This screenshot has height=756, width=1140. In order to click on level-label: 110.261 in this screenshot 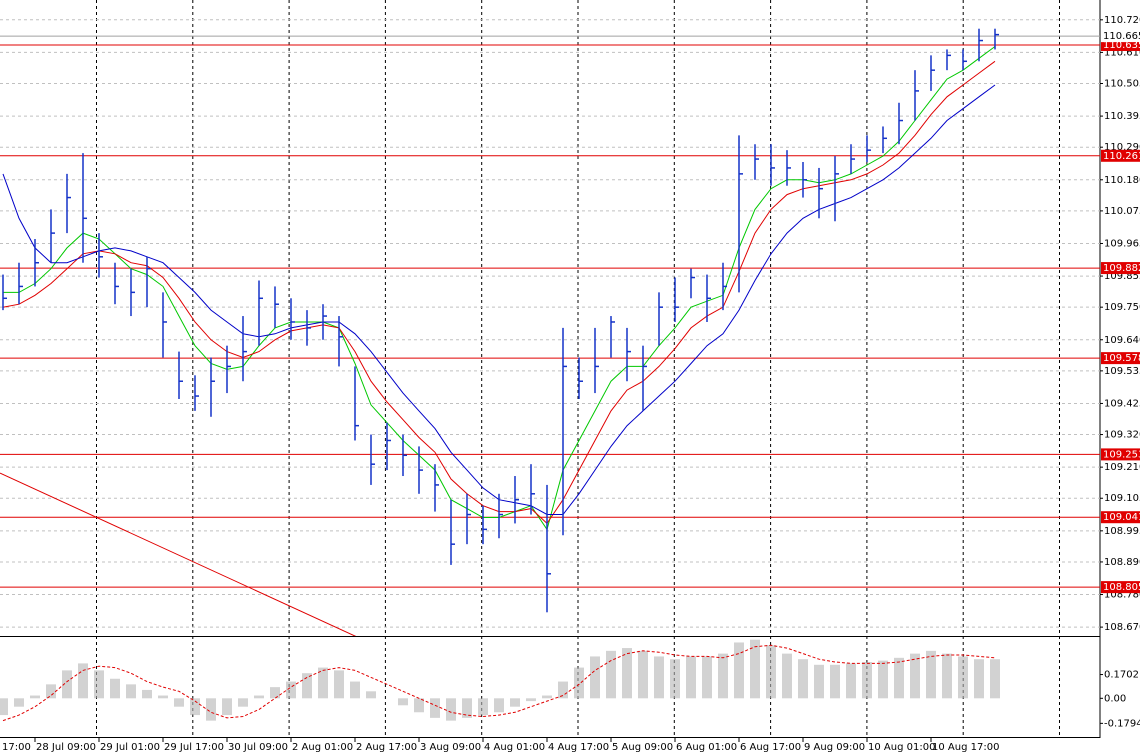, I will do `click(1121, 156)`.